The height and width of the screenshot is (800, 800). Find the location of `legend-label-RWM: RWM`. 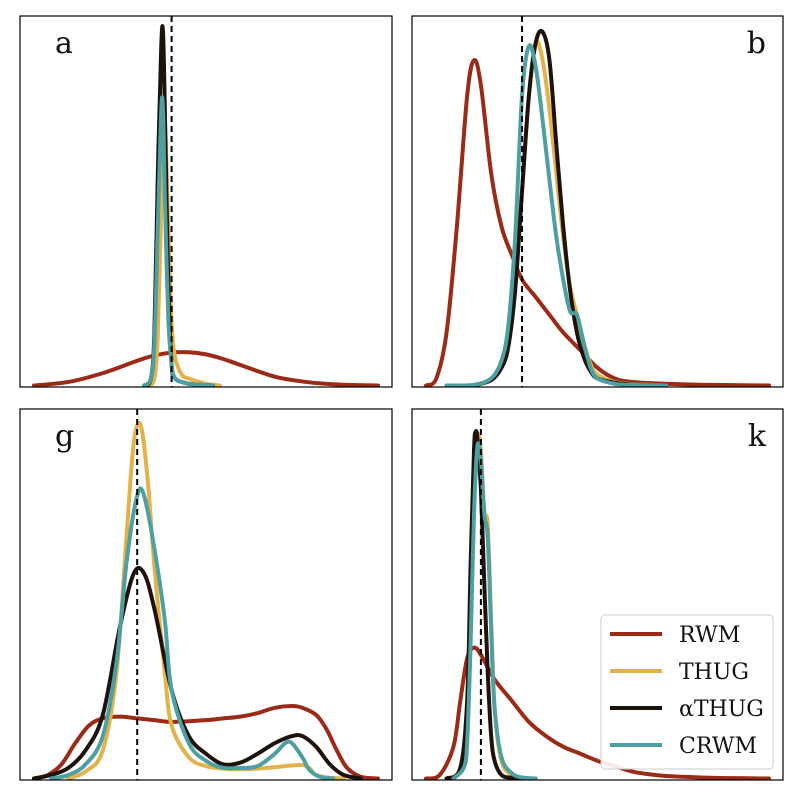

legend-label-RWM: RWM is located at coordinates (709, 635).